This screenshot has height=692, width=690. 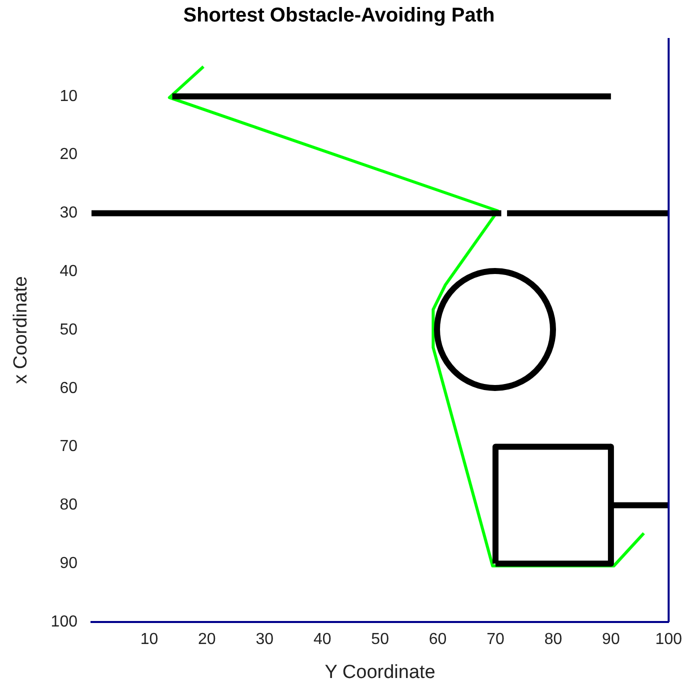 What do you see at coordinates (69, 96) in the screenshot?
I see `y-tick-label: 10` at bounding box center [69, 96].